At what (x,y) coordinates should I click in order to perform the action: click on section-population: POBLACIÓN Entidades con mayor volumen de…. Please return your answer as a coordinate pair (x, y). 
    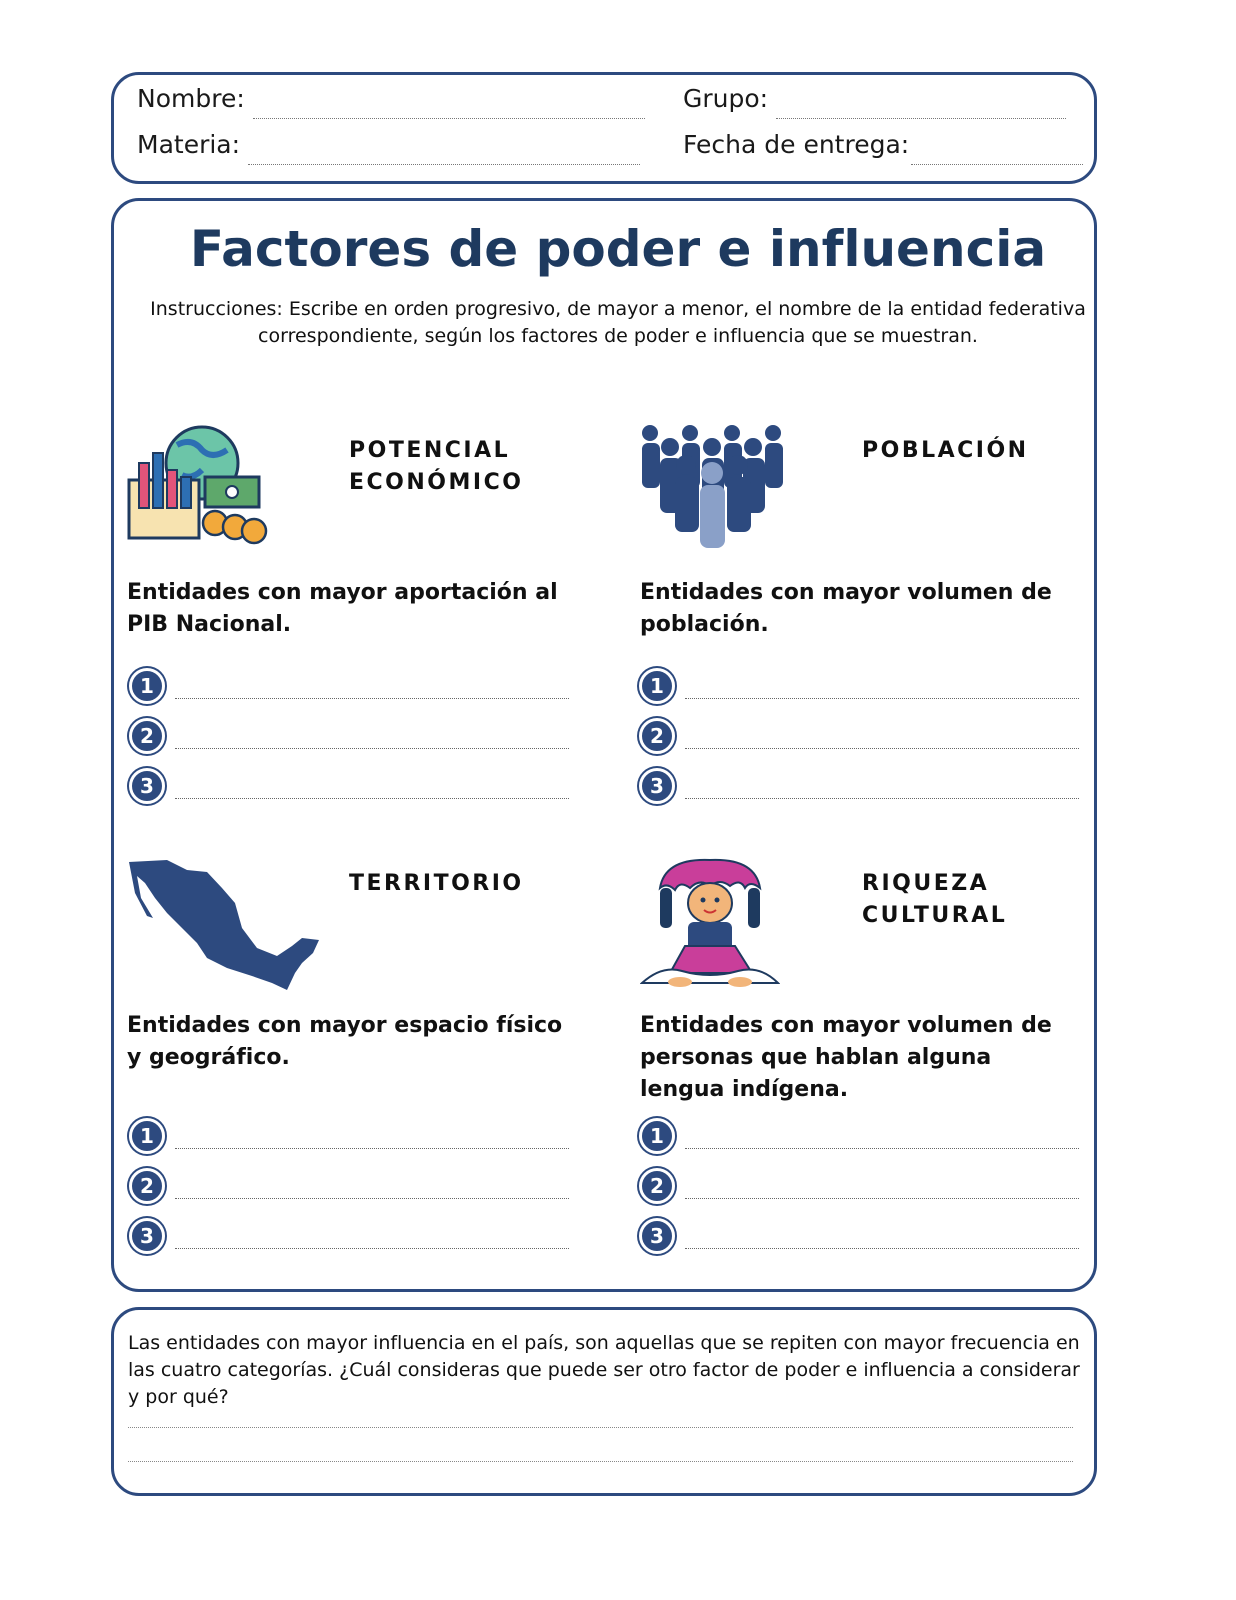
    Looking at the image, I should click on (863, 630).